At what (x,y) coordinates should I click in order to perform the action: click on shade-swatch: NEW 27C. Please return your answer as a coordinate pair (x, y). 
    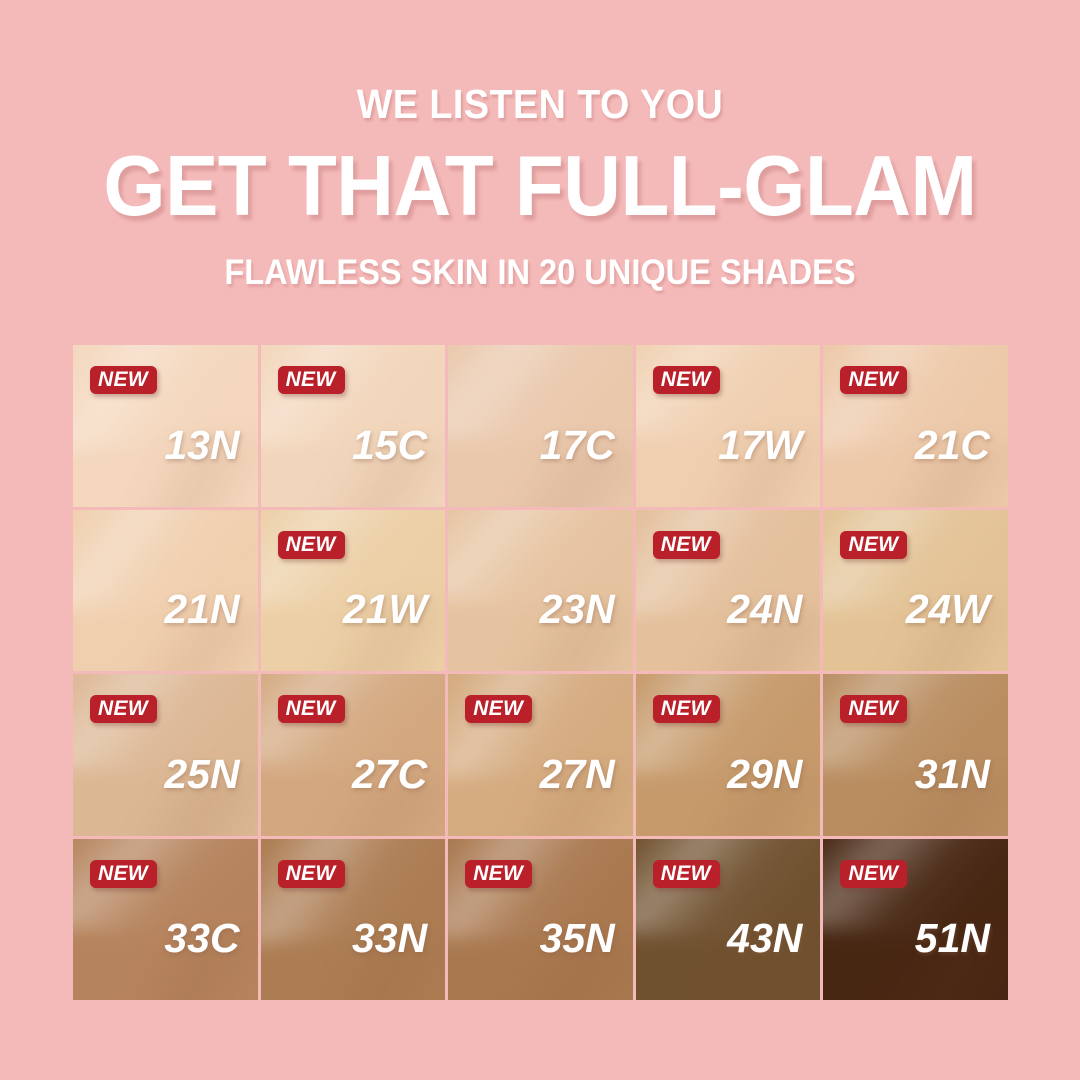
    Looking at the image, I should click on (353, 755).